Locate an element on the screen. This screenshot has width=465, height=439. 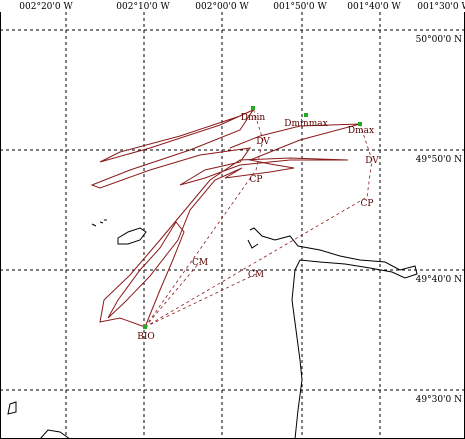
point-label: Dminmax is located at coordinates (305, 124).